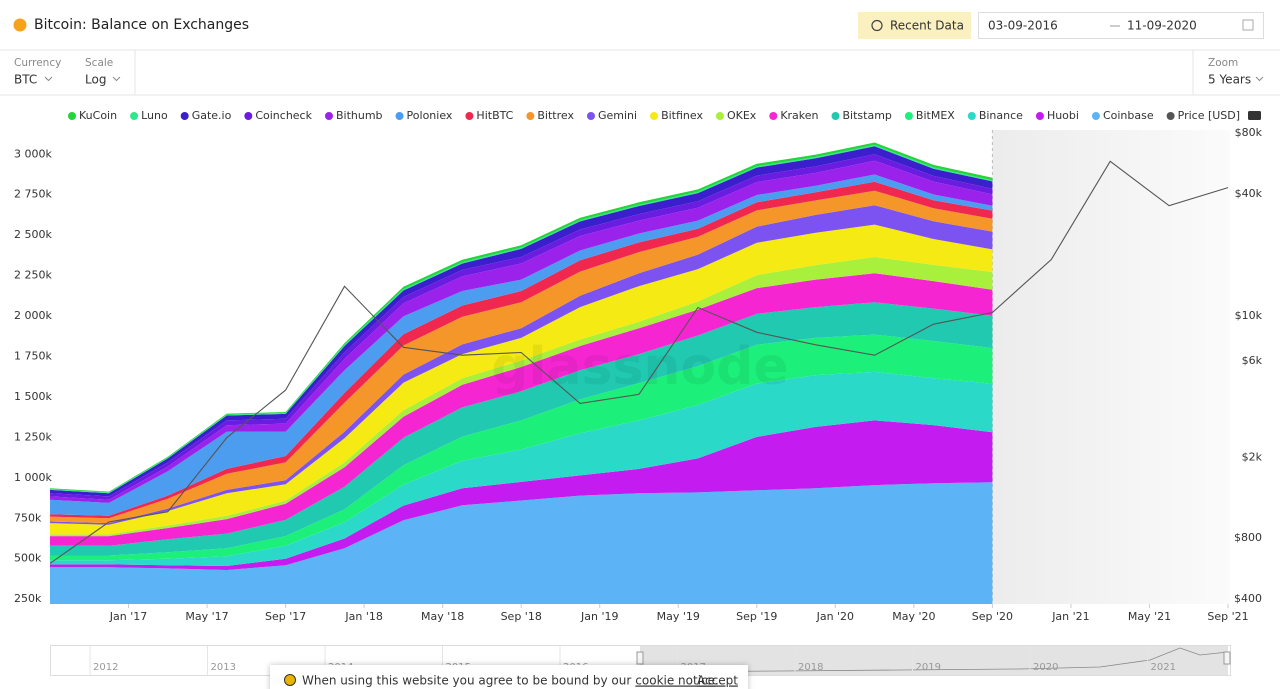 Image resolution: width=1280 pixels, height=689 pixels. I want to click on legend-label: BitMEX, so click(935, 115).